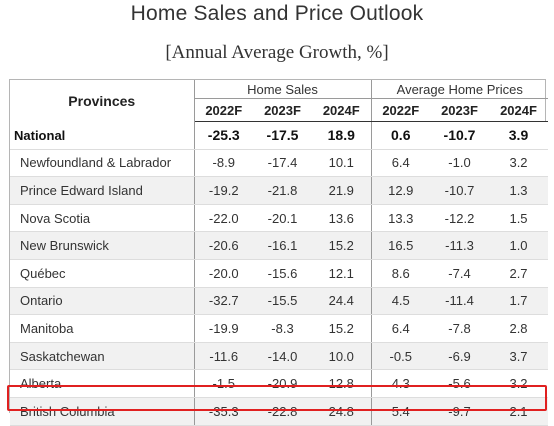  What do you see at coordinates (519, 245) in the screenshot?
I see `value-cell: 1.0` at bounding box center [519, 245].